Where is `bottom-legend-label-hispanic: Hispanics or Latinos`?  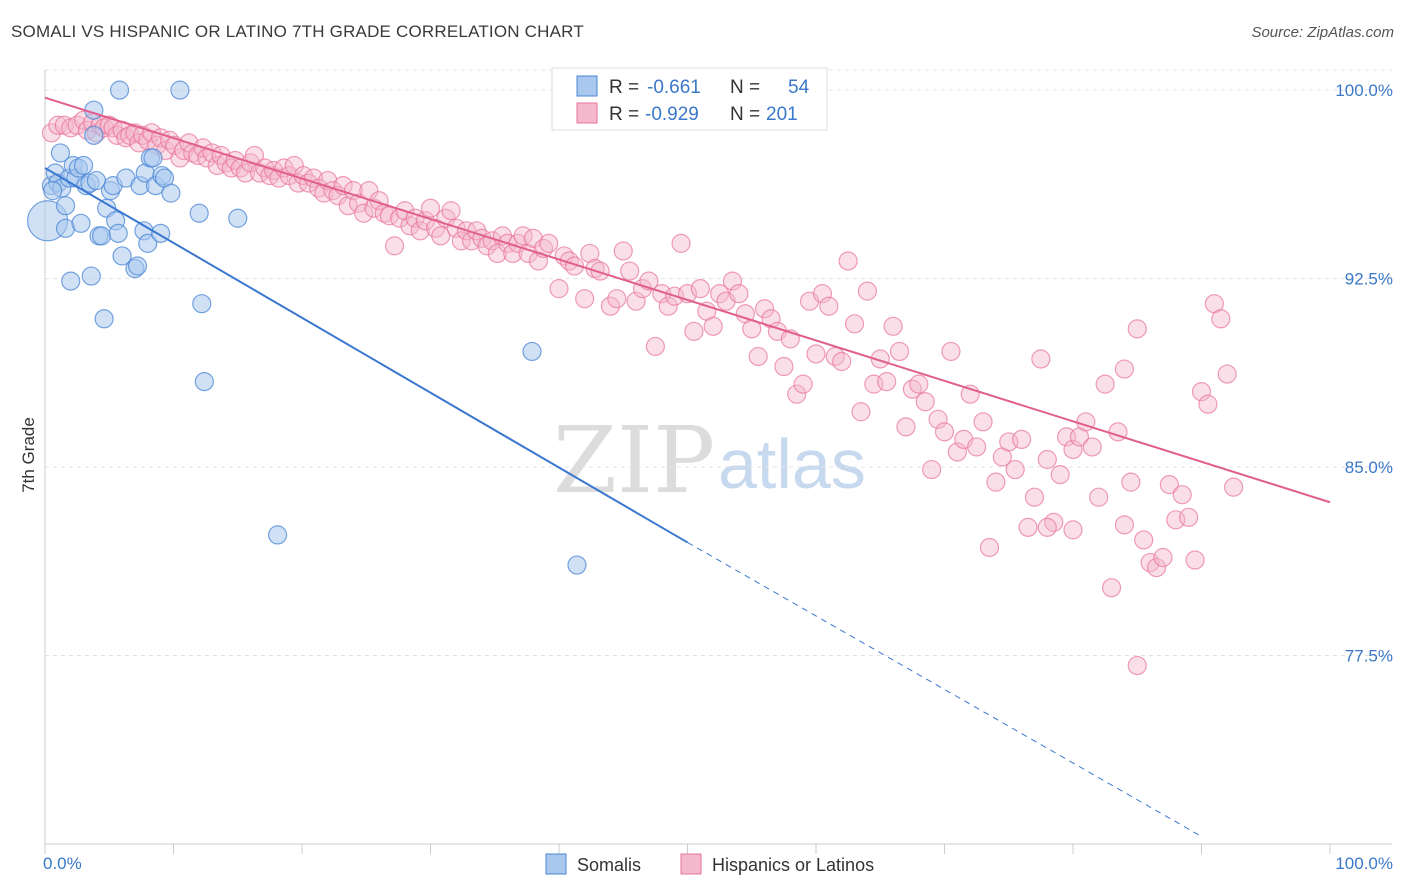
bottom-legend-label-hispanic: Hispanics or Latinos is located at coordinates (793, 865).